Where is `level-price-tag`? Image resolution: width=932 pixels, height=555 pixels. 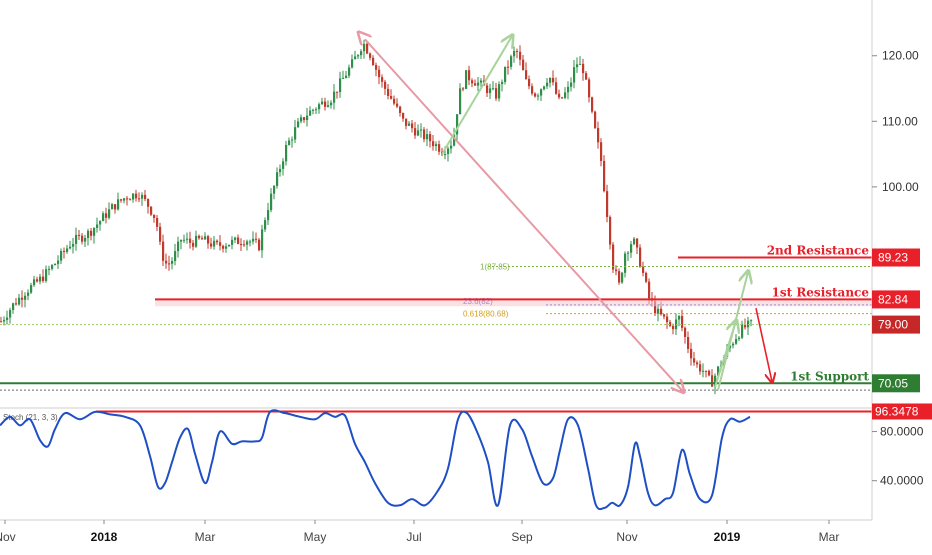 level-price-tag is located at coordinates (896, 299).